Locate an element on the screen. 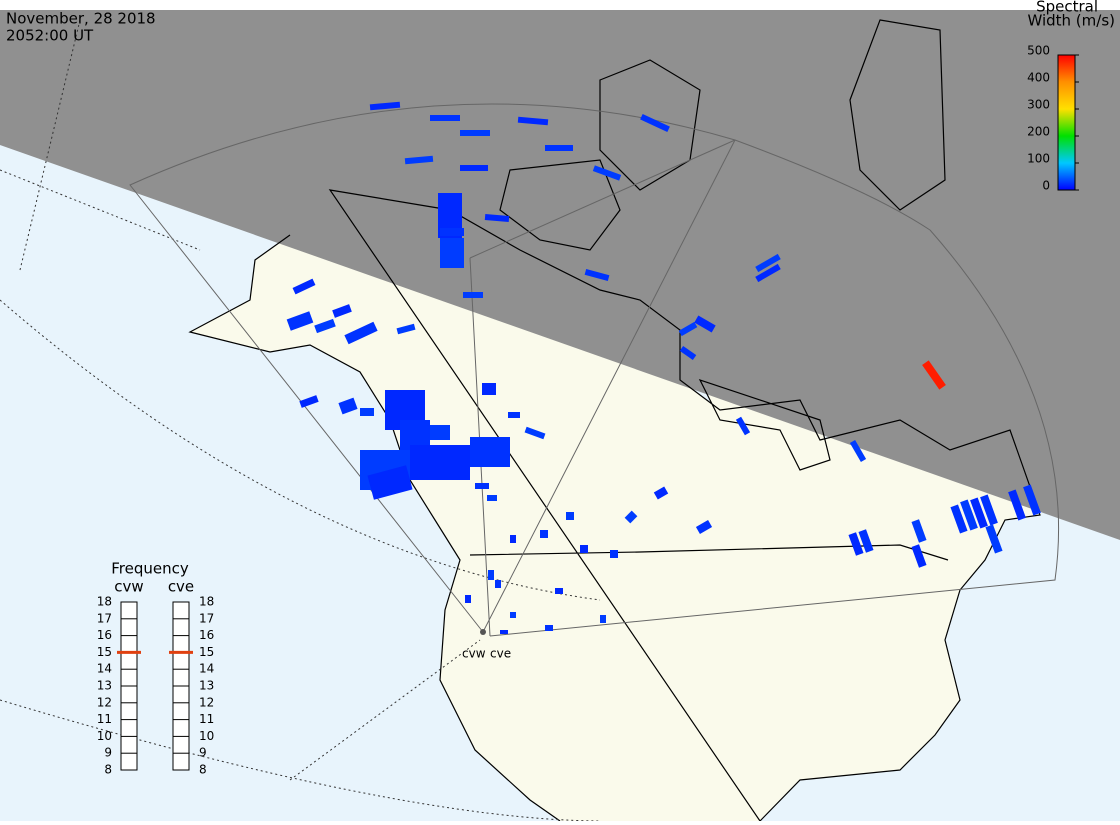 This screenshot has width=1120, height=825. radar-name: cve is located at coordinates (181, 587).